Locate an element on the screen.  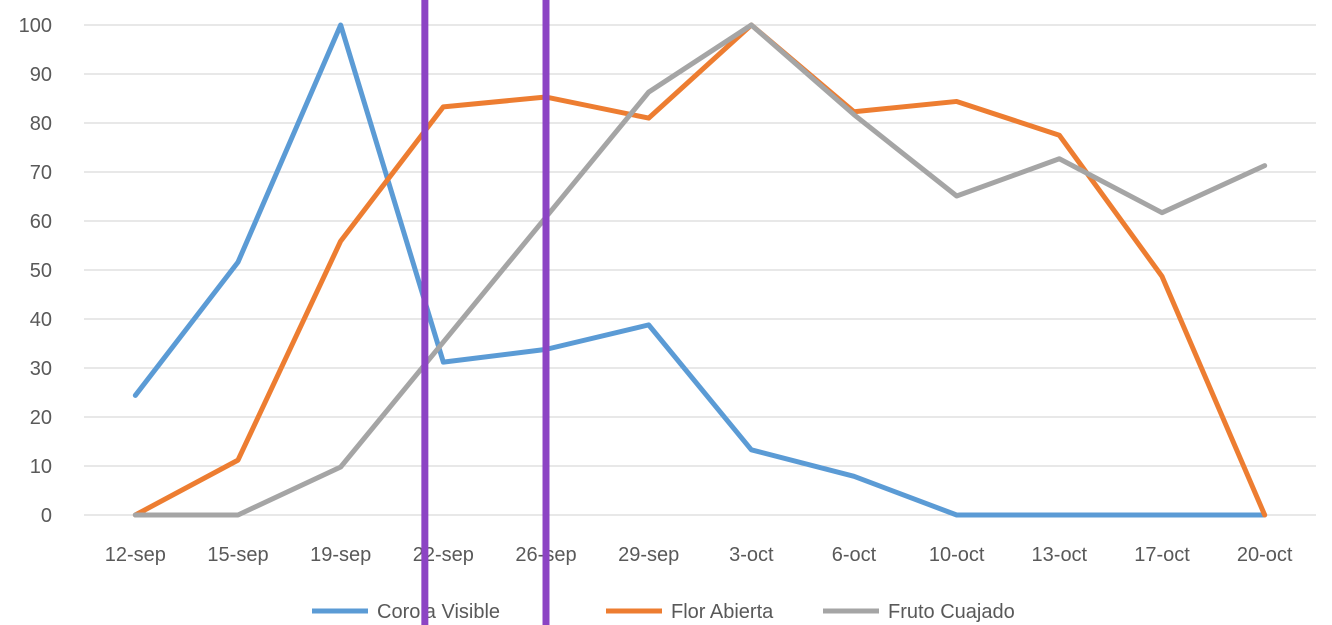
y-tick-label: 30 is located at coordinates (41, 369).